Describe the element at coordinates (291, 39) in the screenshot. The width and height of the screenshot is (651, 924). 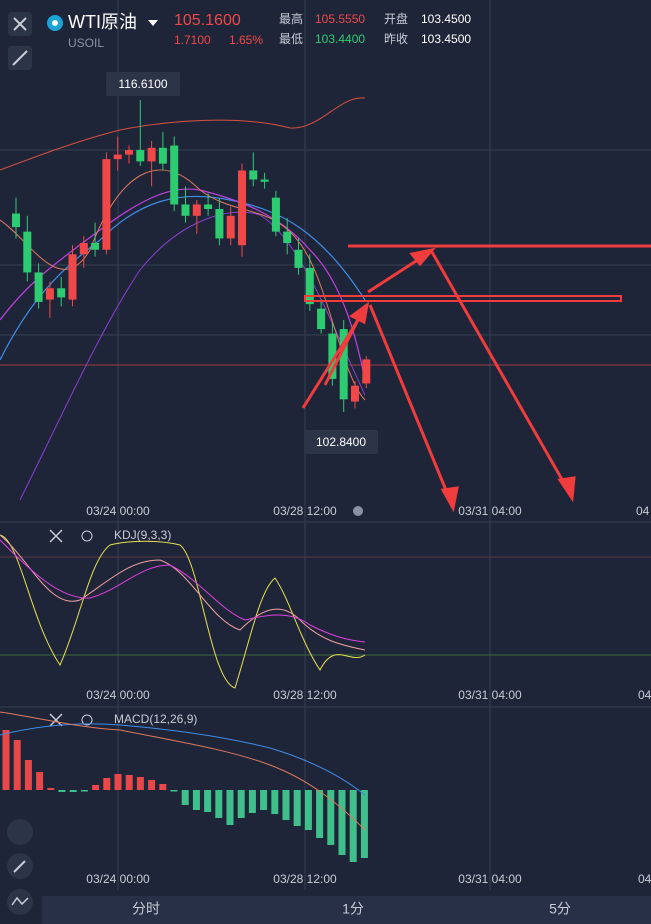
I see `stat-label: 最低` at that location.